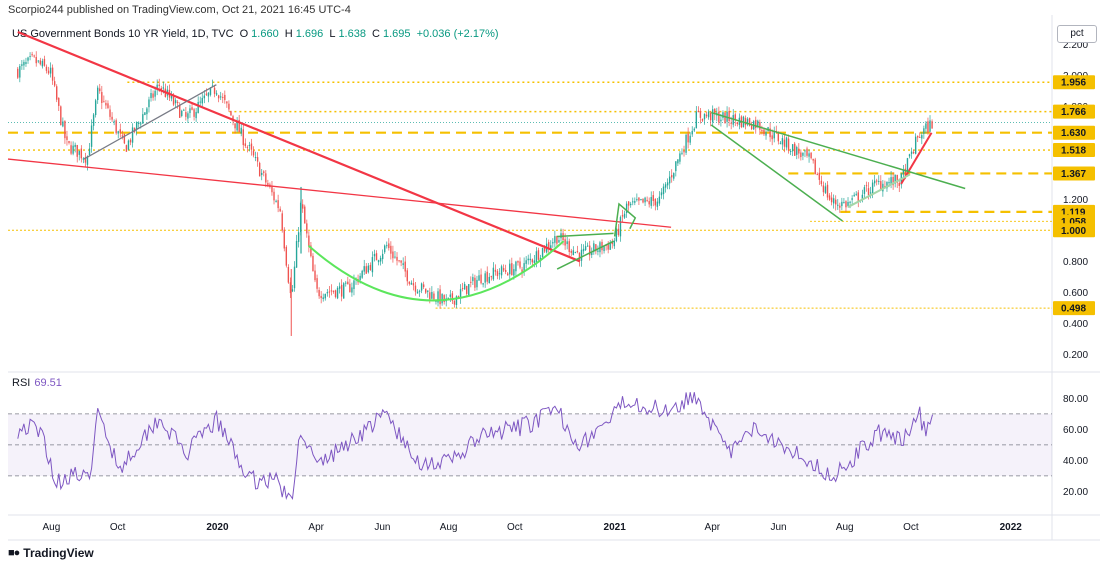  Describe the element at coordinates (352, 34) in the screenshot. I see `low-value: 1.638` at that location.